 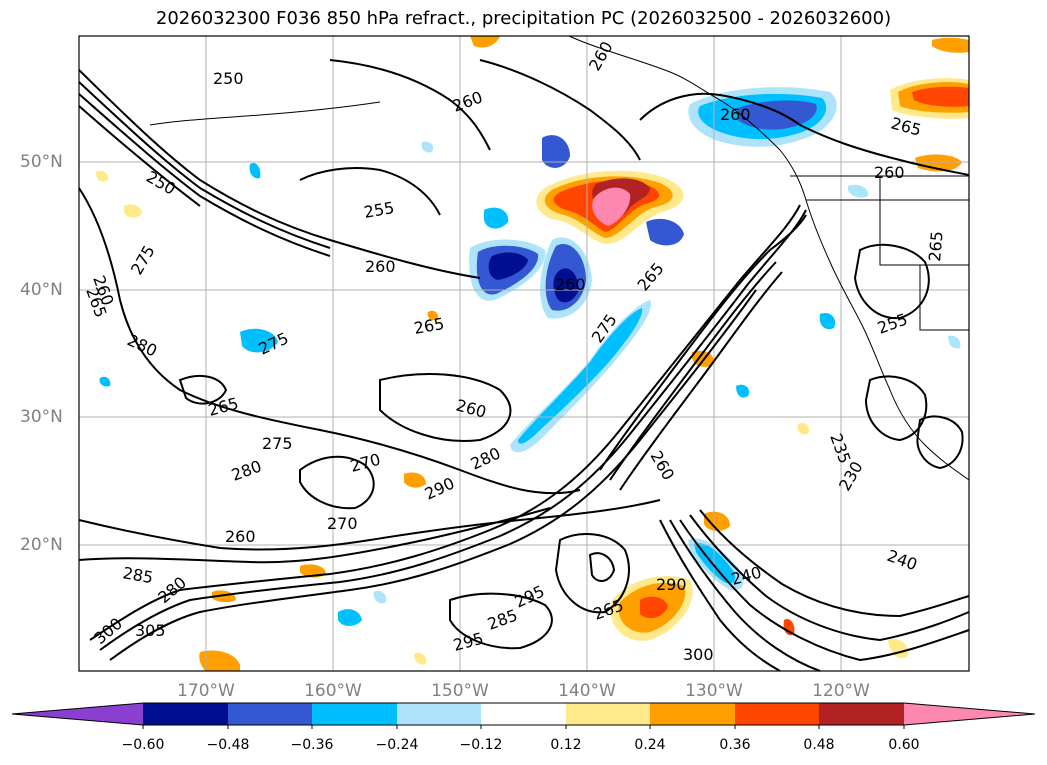 What do you see at coordinates (819, 745) in the screenshot?
I see `colorbar-tick: 0.48` at bounding box center [819, 745].